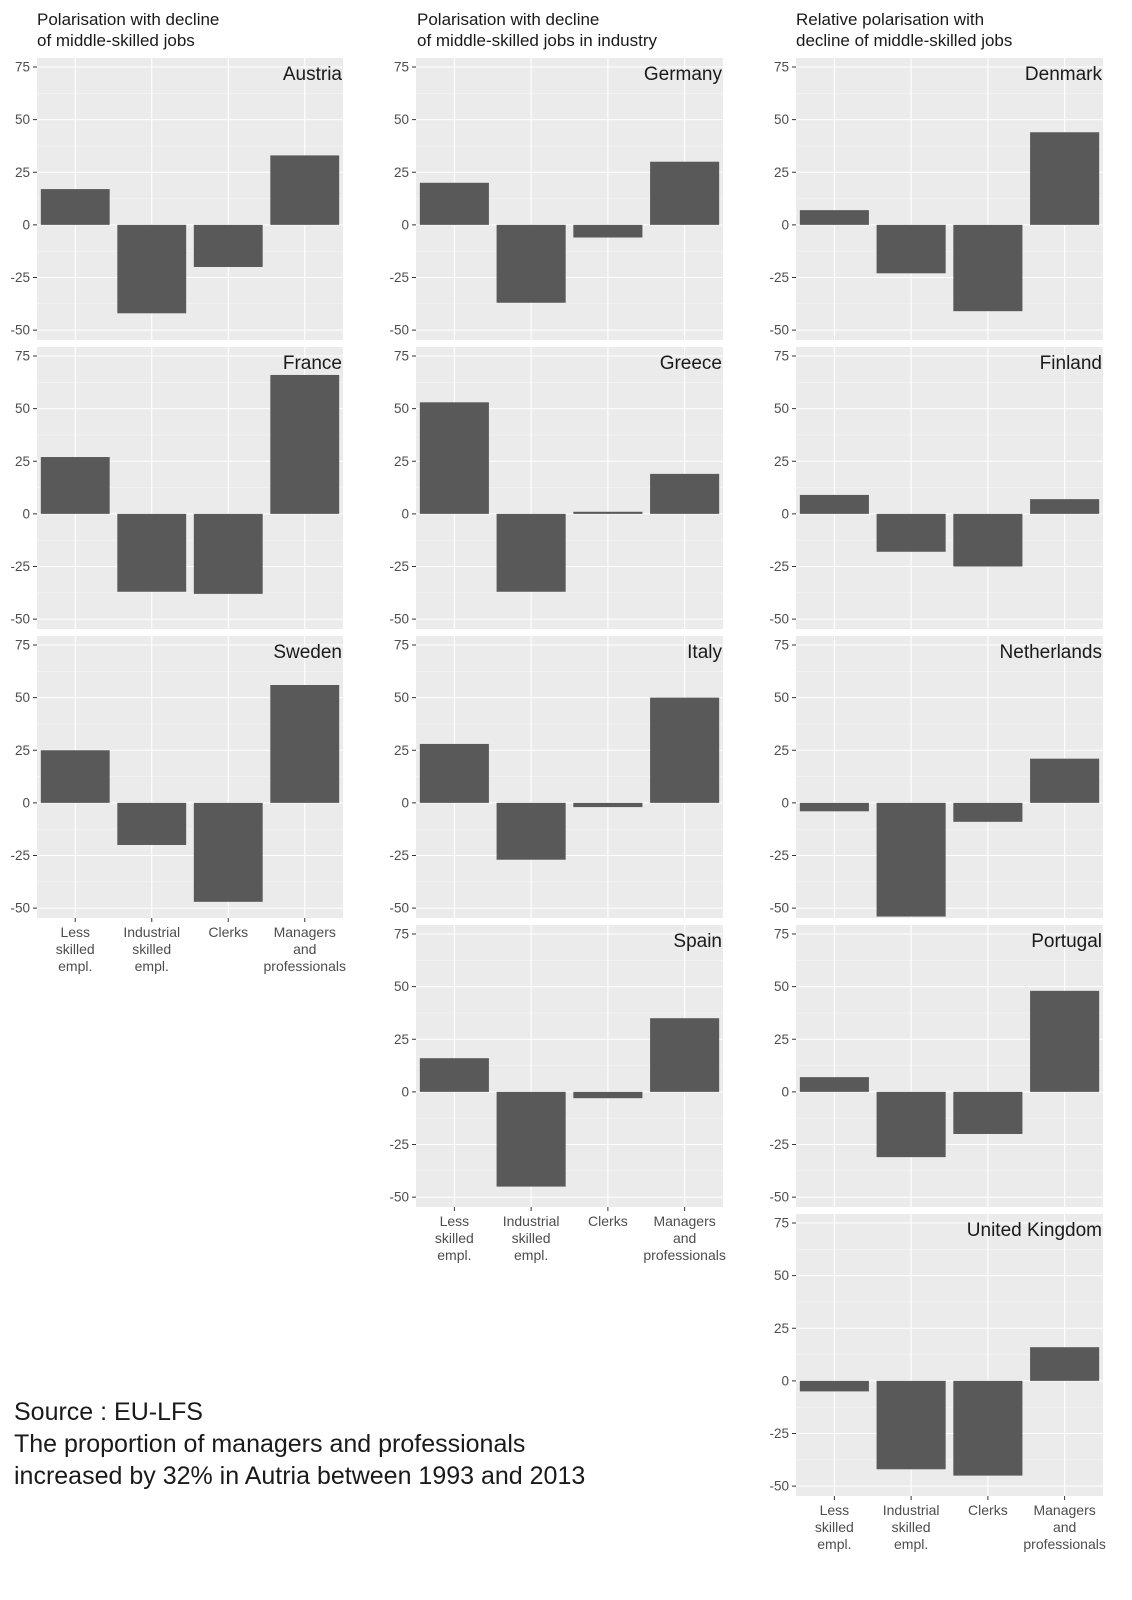  What do you see at coordinates (537, 40) in the screenshot?
I see `column-title-line: of middle-skilled jobs in industry` at bounding box center [537, 40].